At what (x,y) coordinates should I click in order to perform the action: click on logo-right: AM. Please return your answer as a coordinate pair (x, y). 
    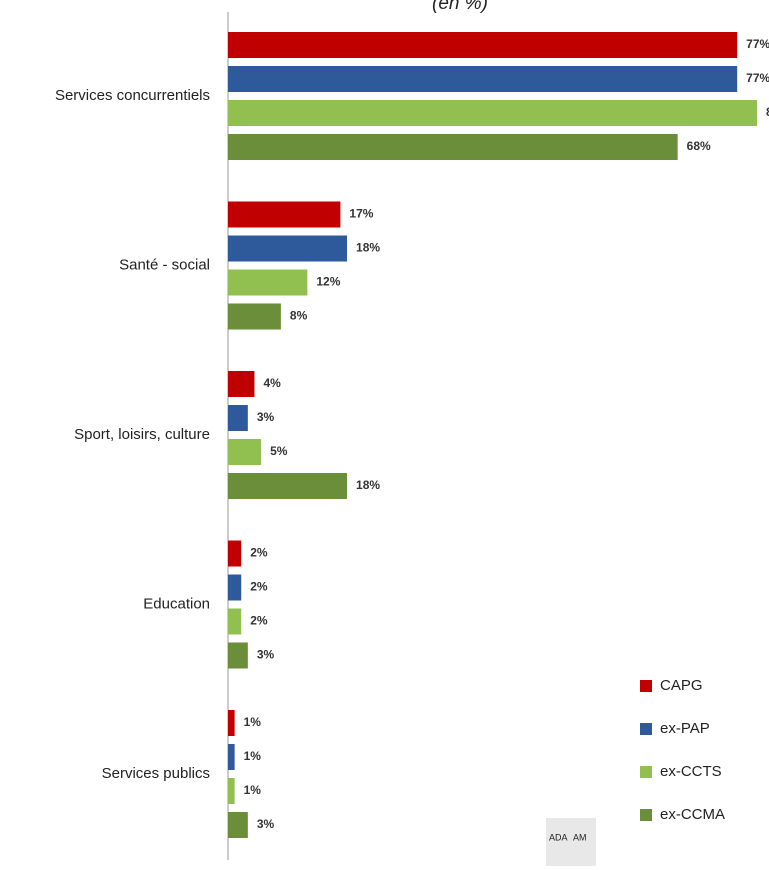
    Looking at the image, I should click on (580, 837).